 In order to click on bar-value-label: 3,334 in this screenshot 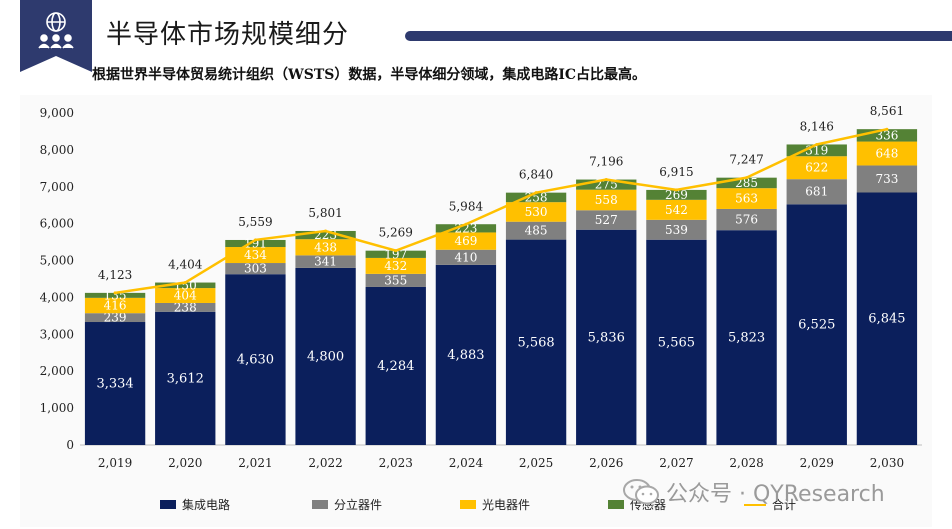, I will do `click(114, 384)`.